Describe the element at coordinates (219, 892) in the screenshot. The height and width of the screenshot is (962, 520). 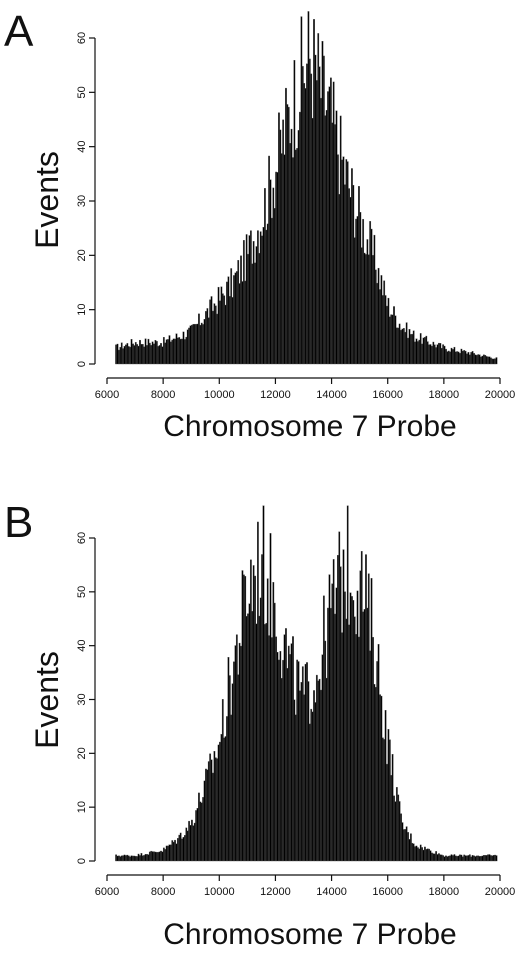
I see `x-tick-label: 10000` at that location.